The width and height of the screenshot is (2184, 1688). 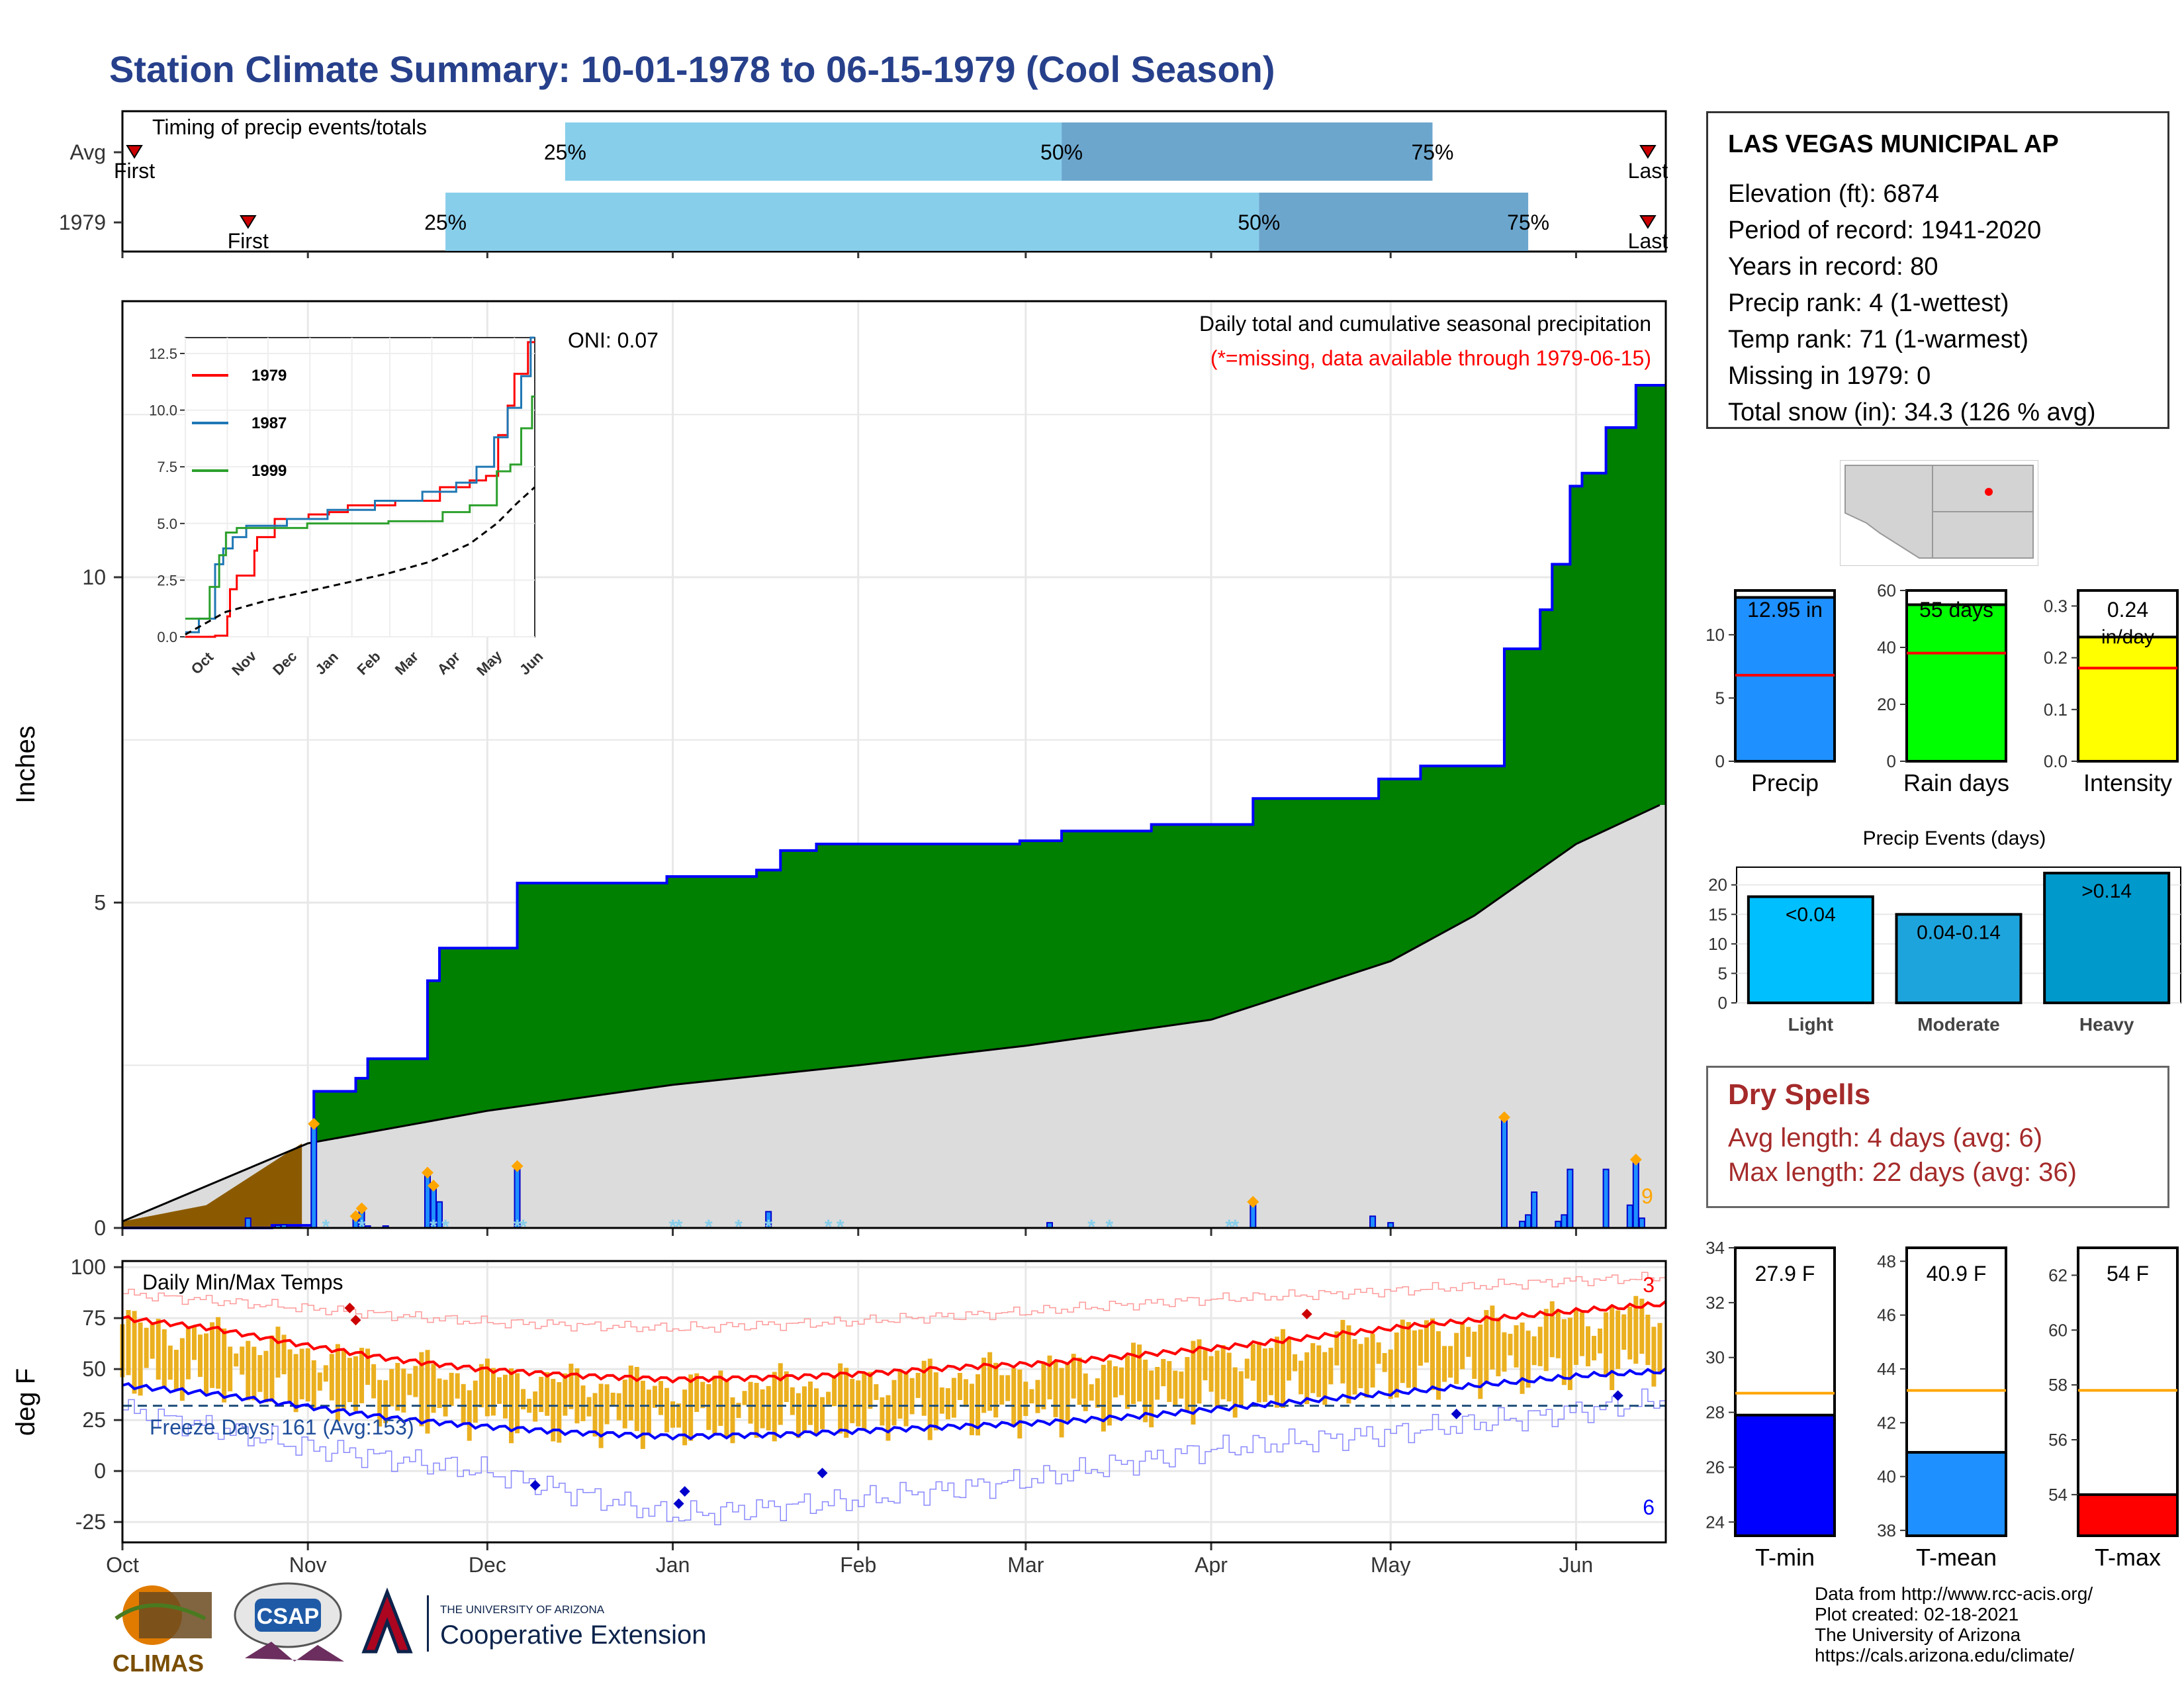 I want to click on bar-panel-ytick-label: 30, so click(x=1715, y=1358).